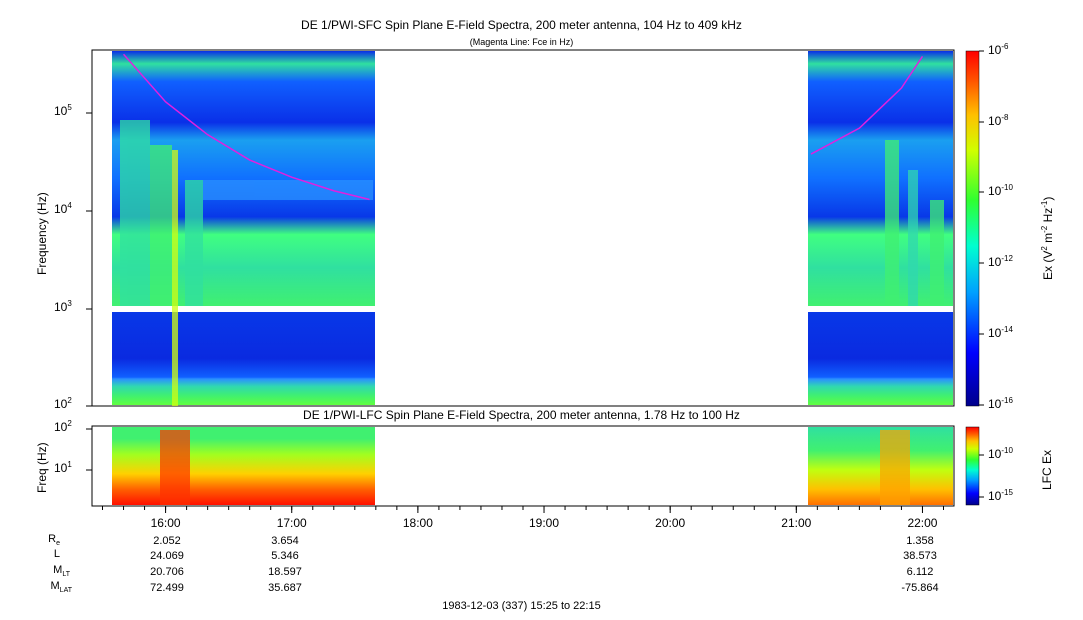 The height and width of the screenshot is (620, 1083). What do you see at coordinates (1047, 238) in the screenshot?
I see `colorbar-label: Ex (V2 m-2 Hz-1)` at bounding box center [1047, 238].